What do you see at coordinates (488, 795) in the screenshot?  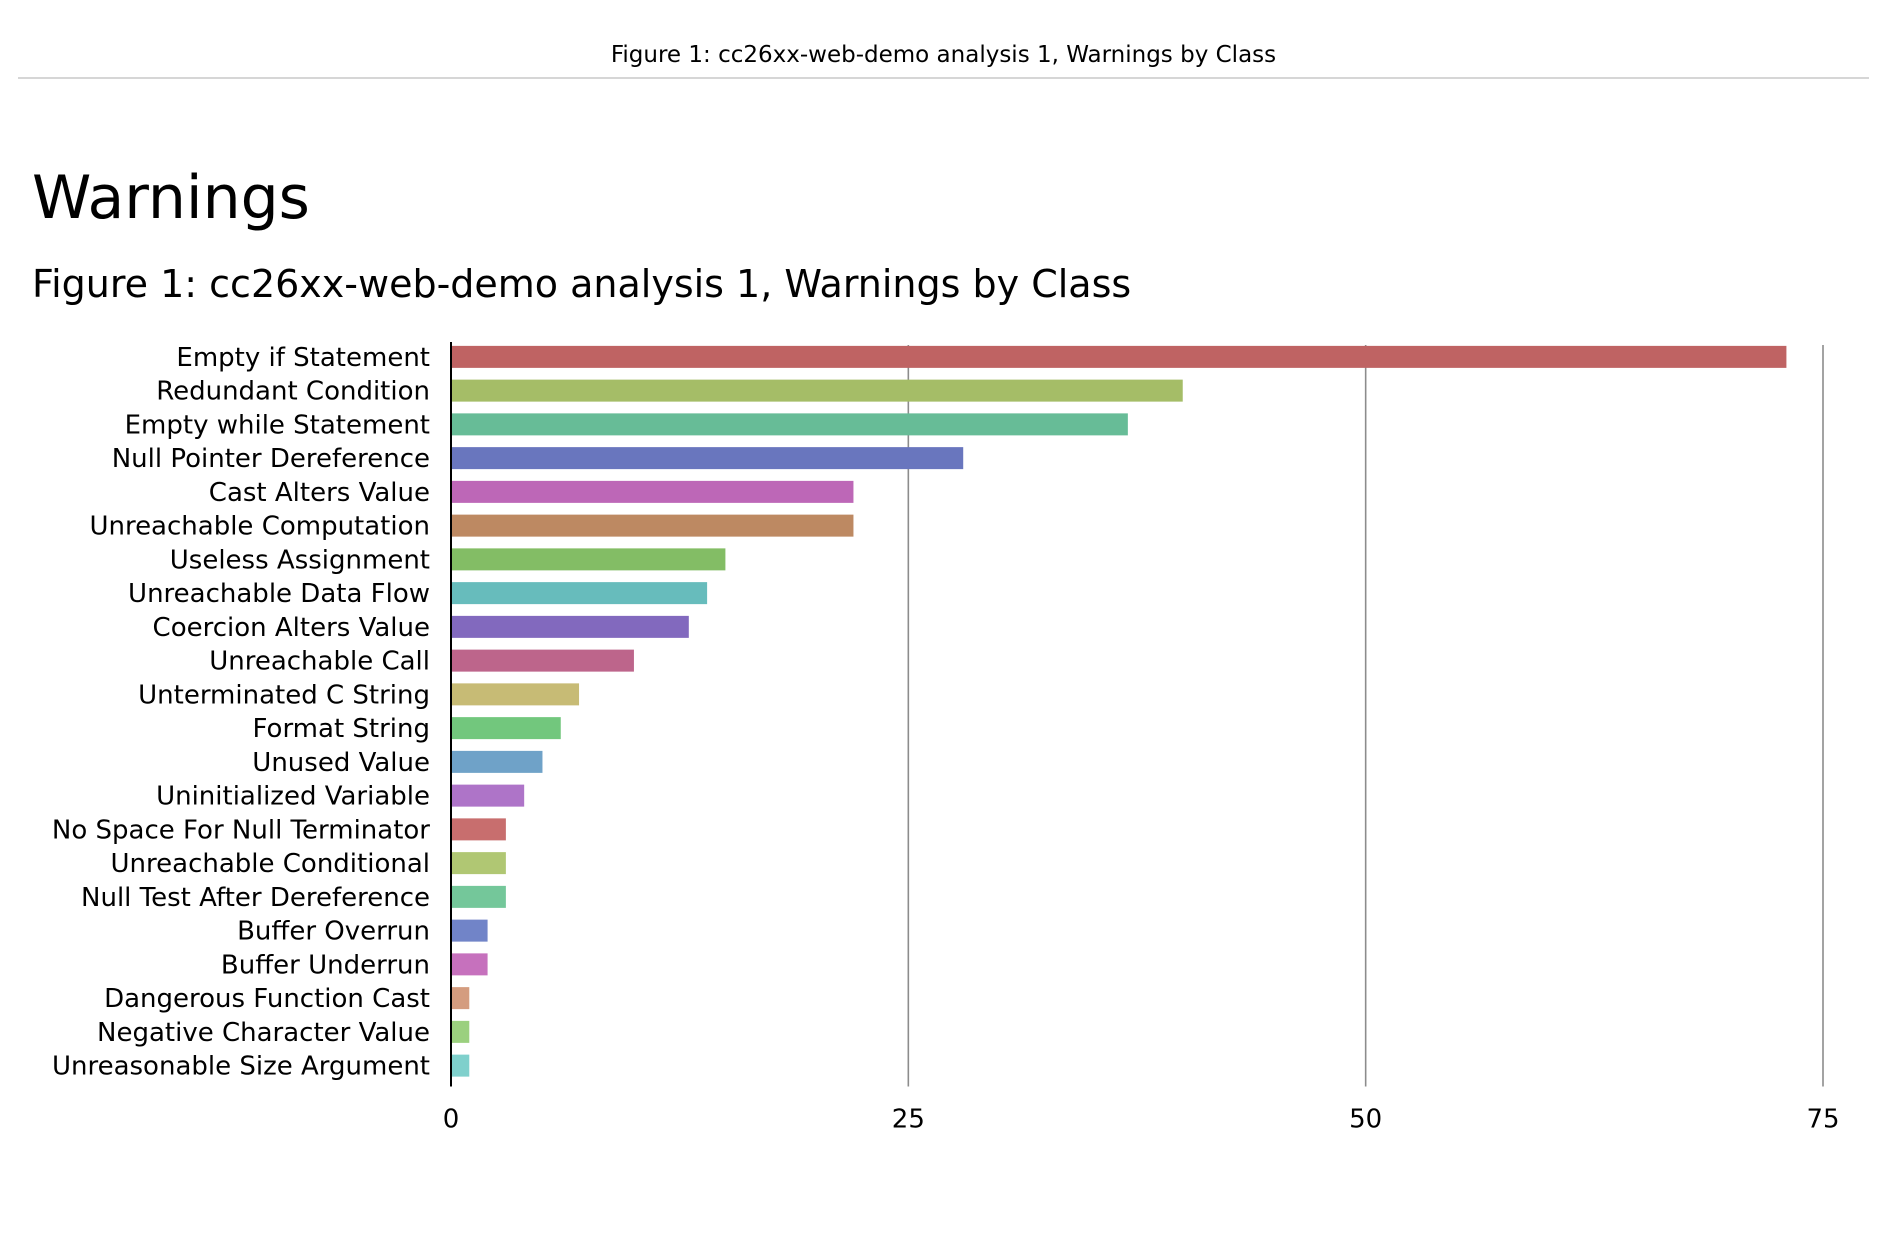 I see `bar-uninitialized-variable` at bounding box center [488, 795].